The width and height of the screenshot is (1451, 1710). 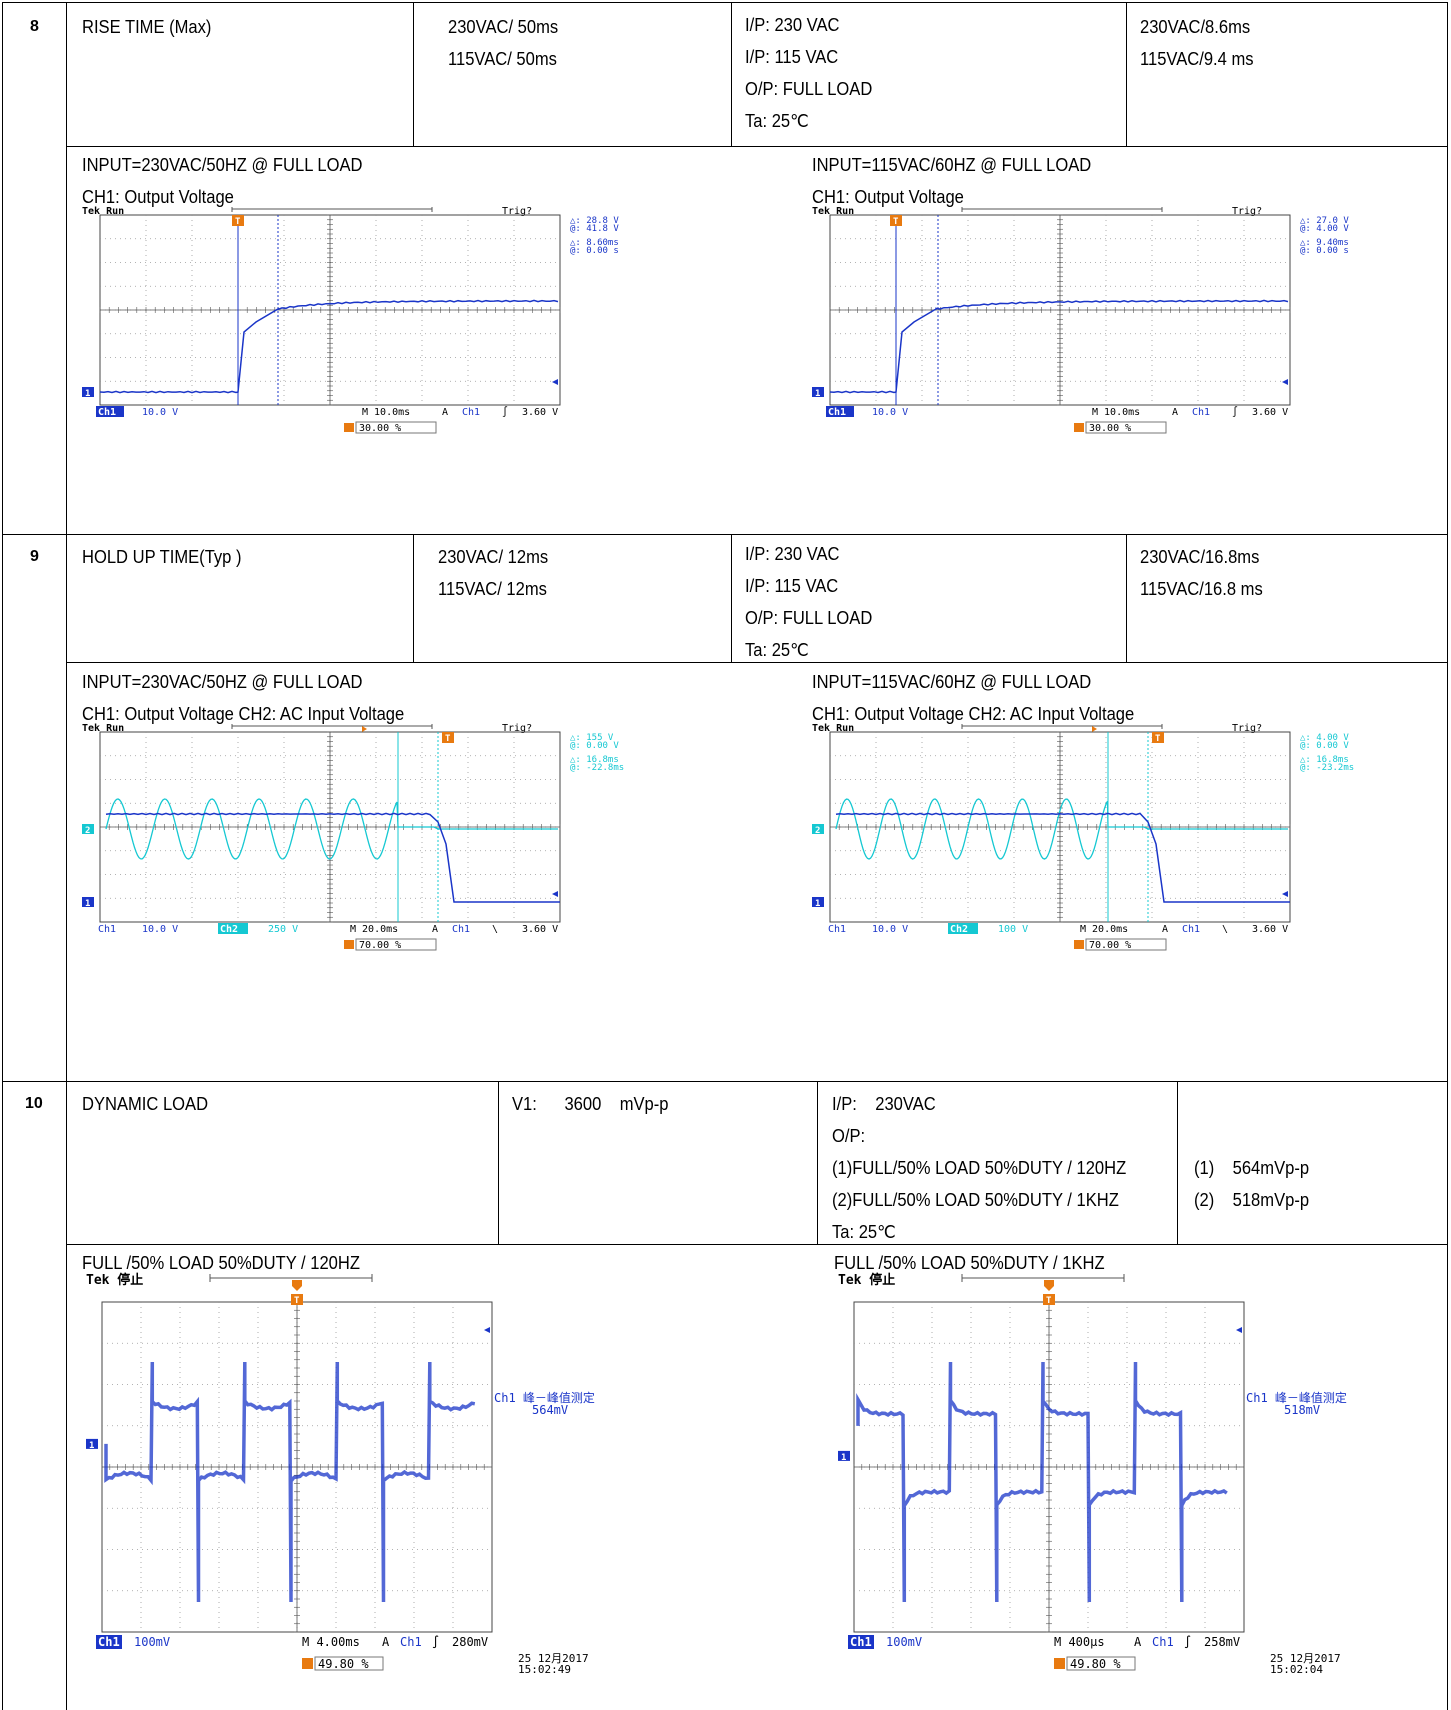 What do you see at coordinates (952, 682) in the screenshot?
I see `scope-caption: INPUT=115VAC/60HZ @ FULL LOAD` at bounding box center [952, 682].